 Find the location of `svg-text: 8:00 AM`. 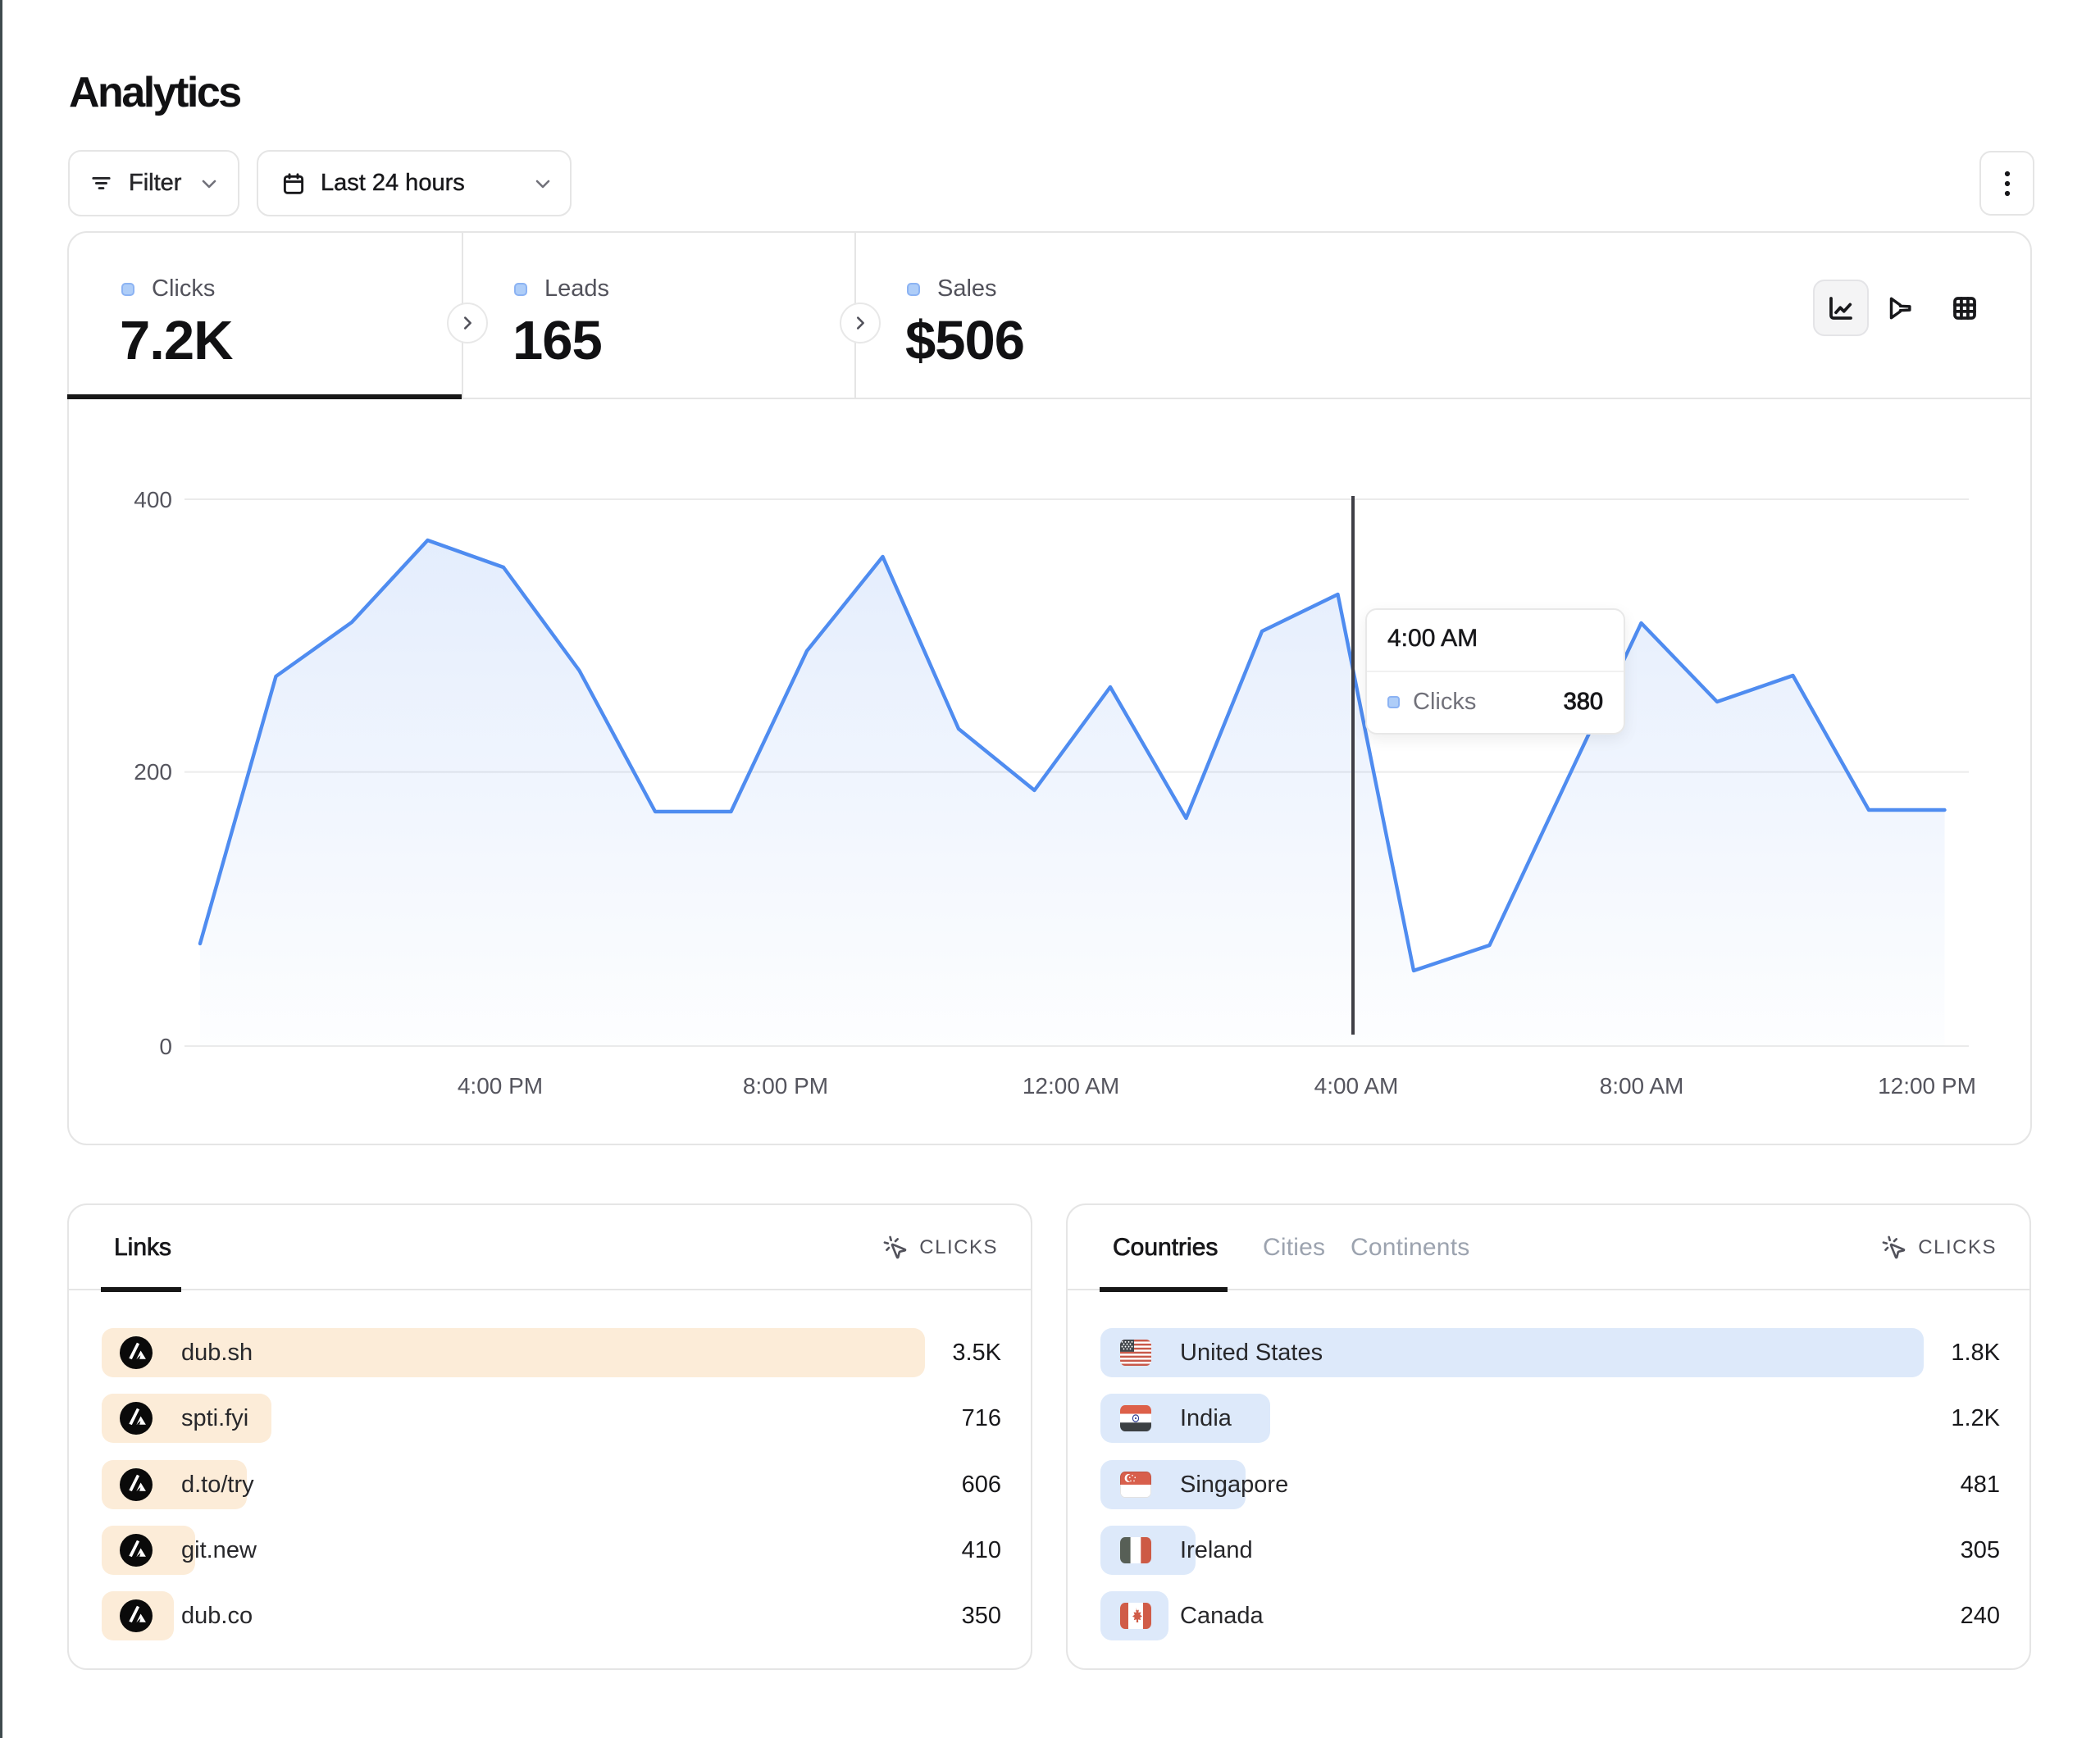

svg-text: 8:00 AM is located at coordinates (1642, 1086).